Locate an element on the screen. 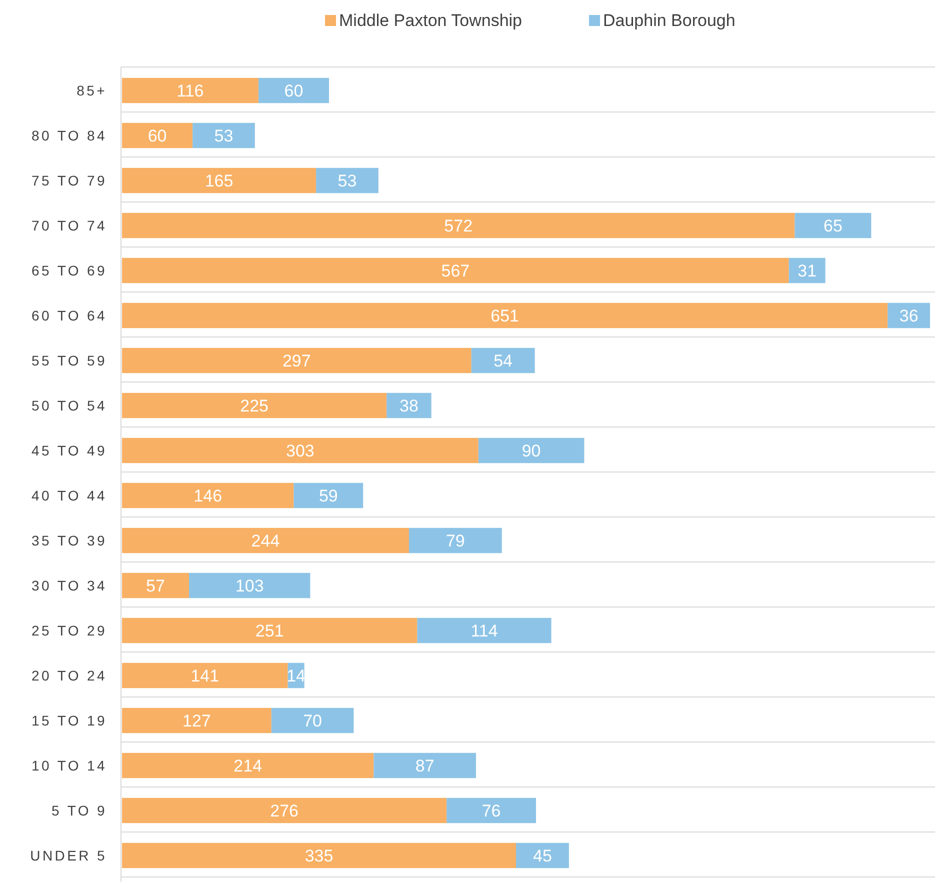  data-label: 59 is located at coordinates (328, 496).